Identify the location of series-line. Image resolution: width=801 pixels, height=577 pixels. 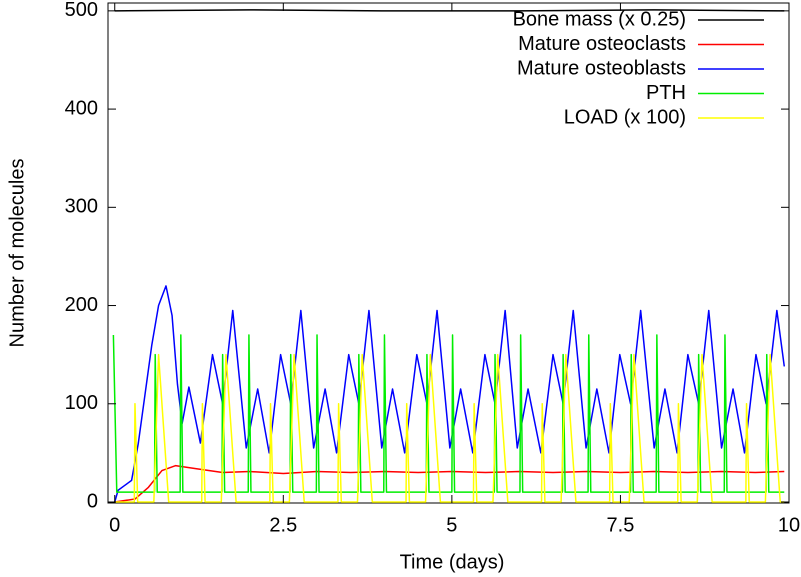
(449, 483).